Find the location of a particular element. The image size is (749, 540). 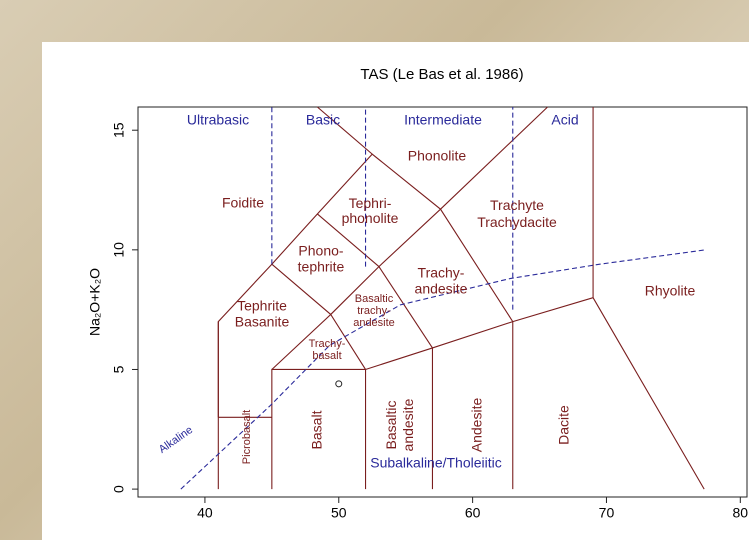

chart-title: TAS (Le Bas et al. 1986) is located at coordinates (441, 74).